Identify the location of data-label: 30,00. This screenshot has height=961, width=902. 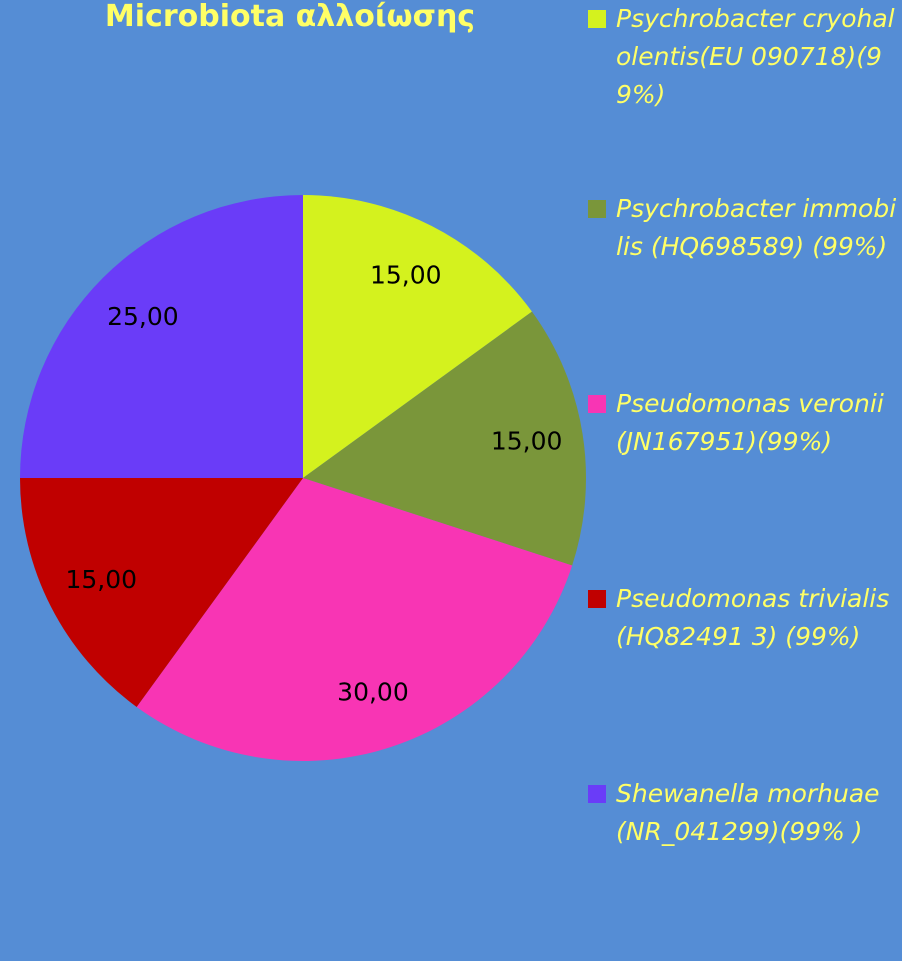
(373, 691).